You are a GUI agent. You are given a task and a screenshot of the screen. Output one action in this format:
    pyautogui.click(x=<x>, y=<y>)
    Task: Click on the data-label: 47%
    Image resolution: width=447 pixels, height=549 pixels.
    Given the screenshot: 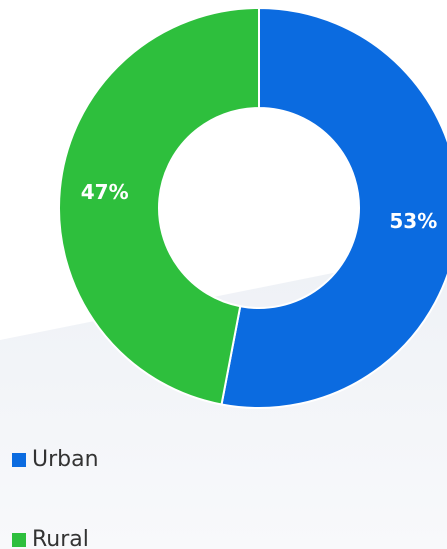 What is the action you would take?
    pyautogui.click(x=105, y=192)
    